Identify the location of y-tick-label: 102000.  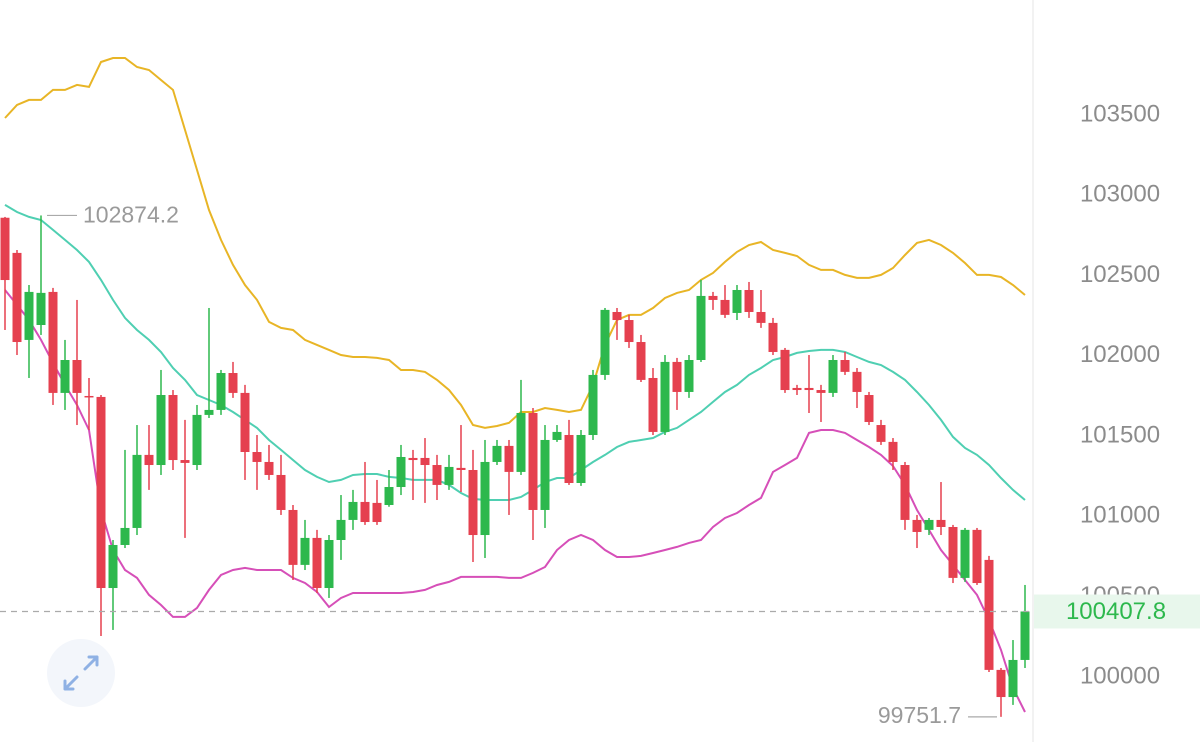
(1120, 354).